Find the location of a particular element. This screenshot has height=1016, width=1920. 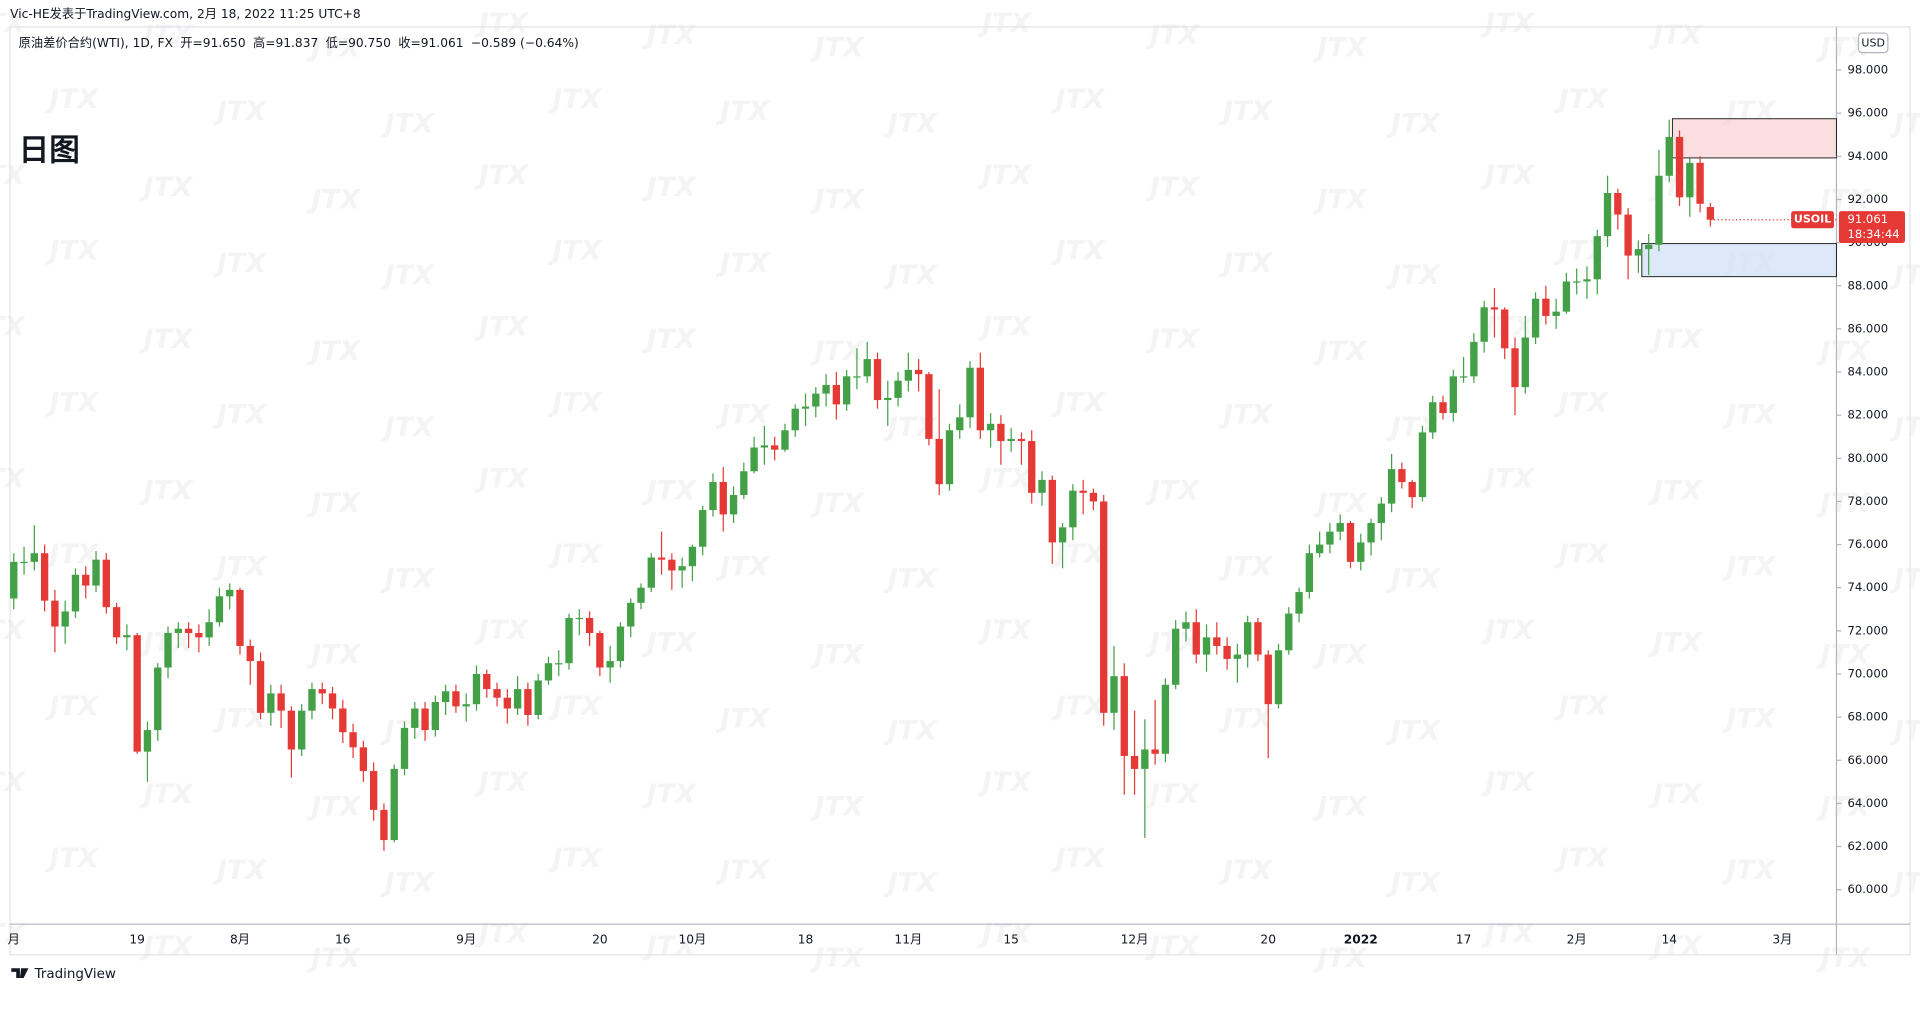

x-tick-label: 17 is located at coordinates (1464, 940).